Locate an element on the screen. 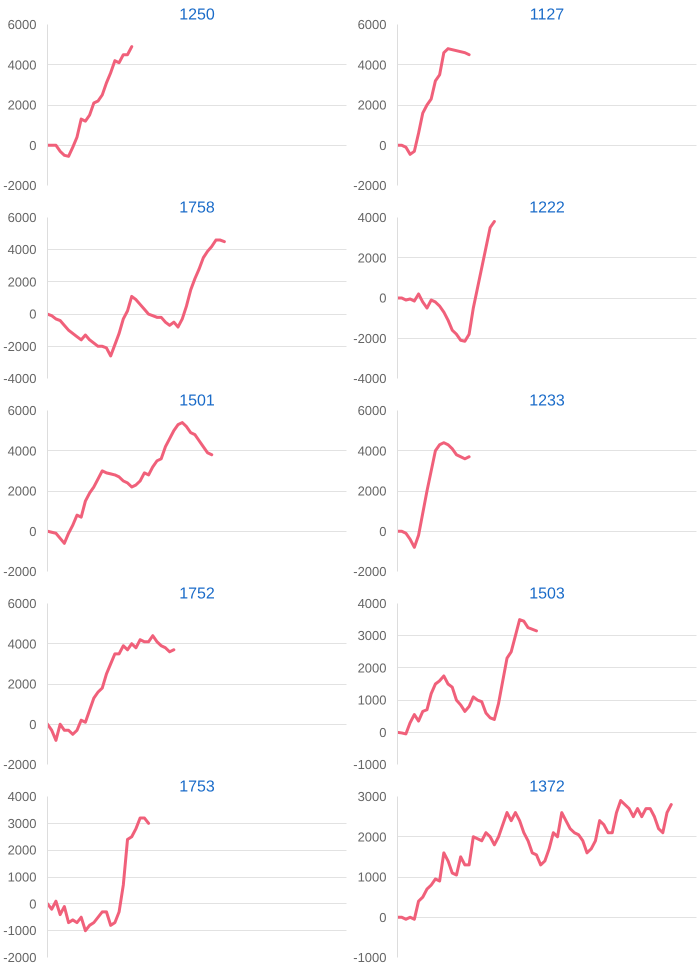 This screenshot has height=969, width=700. chart-title: 1233 is located at coordinates (547, 401).